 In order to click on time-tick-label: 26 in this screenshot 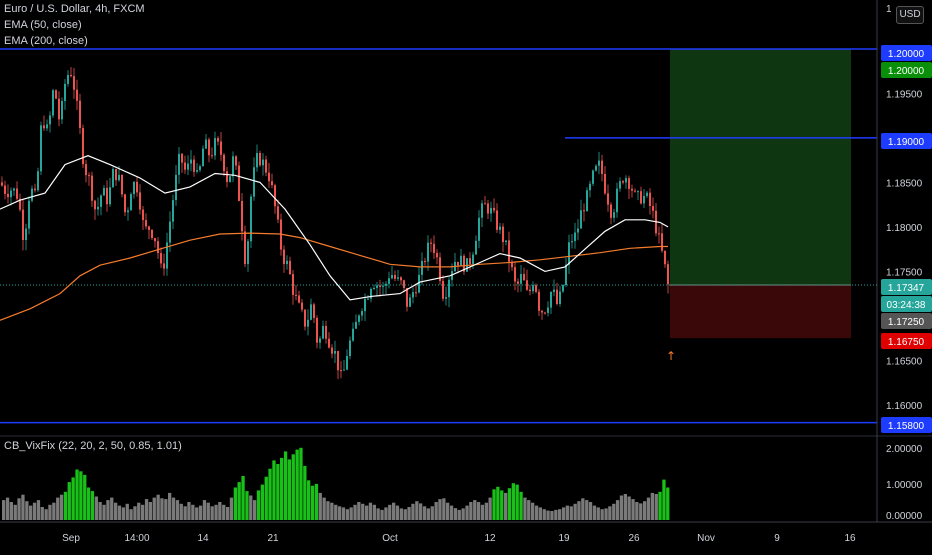, I will do `click(634, 538)`.